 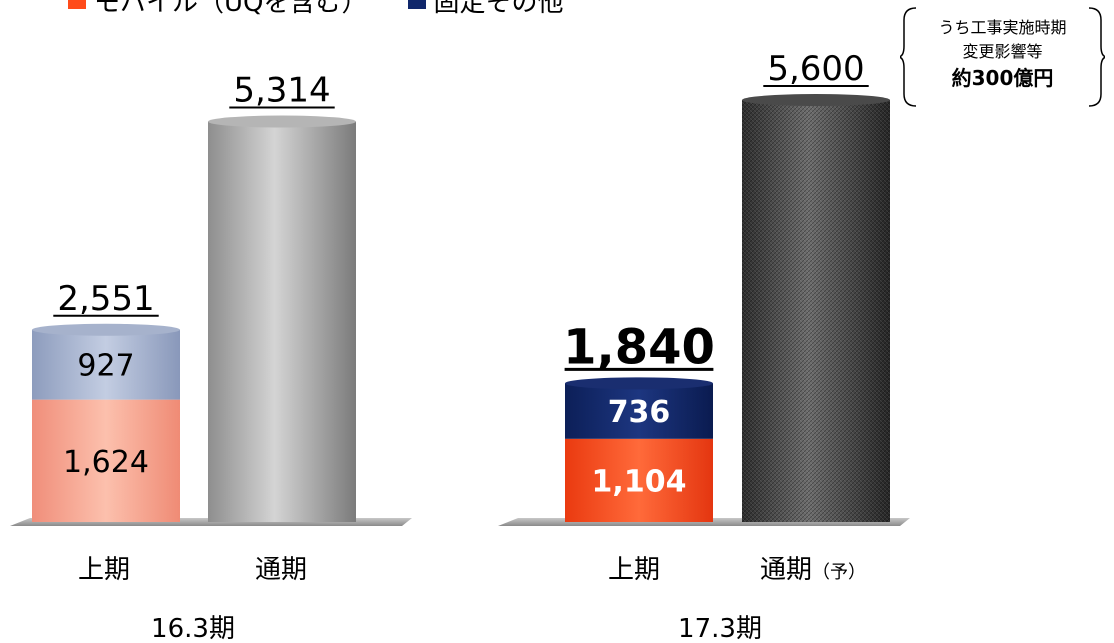 I want to click on note-line-2: 変更影響等, so click(x=1002, y=51).